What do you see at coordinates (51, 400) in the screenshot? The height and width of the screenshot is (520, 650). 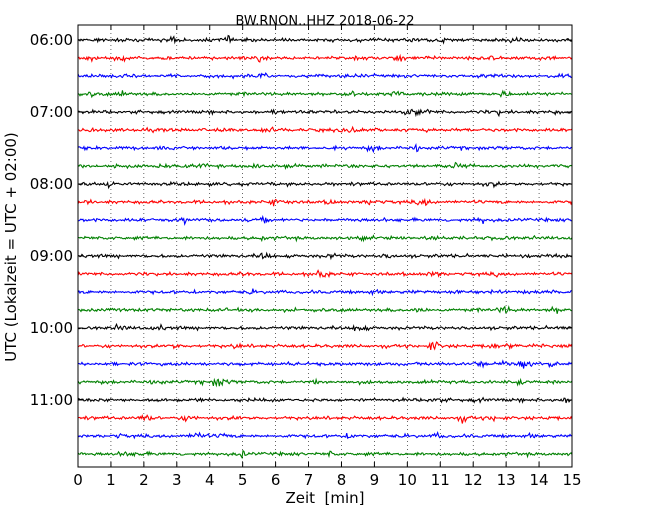 I see `y-tick-label-5: 11:00` at bounding box center [51, 400].